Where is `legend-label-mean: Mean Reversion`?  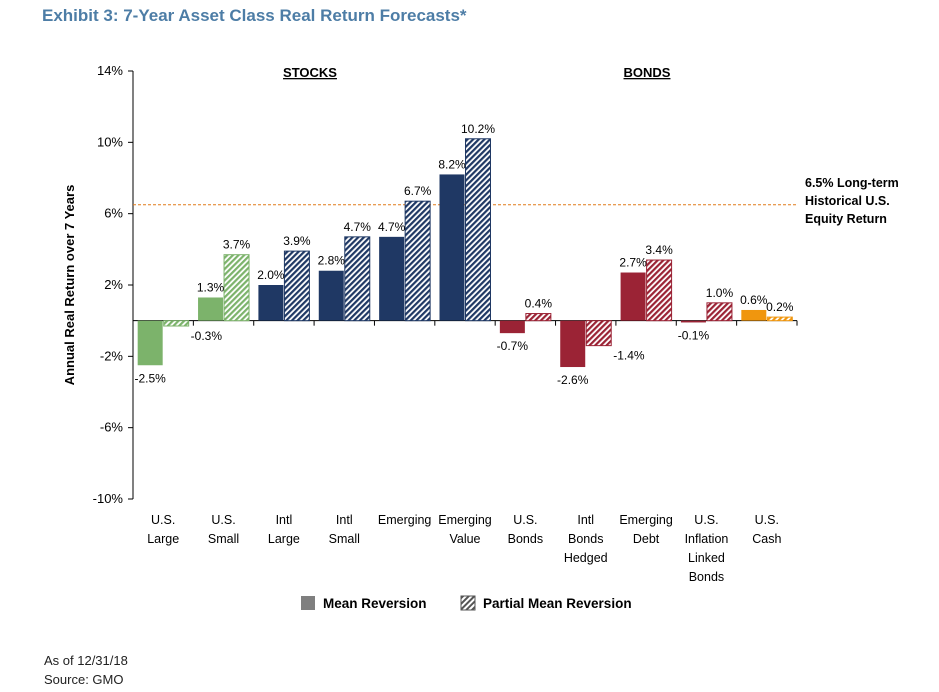
legend-label-mean: Mean Reversion is located at coordinates (375, 603).